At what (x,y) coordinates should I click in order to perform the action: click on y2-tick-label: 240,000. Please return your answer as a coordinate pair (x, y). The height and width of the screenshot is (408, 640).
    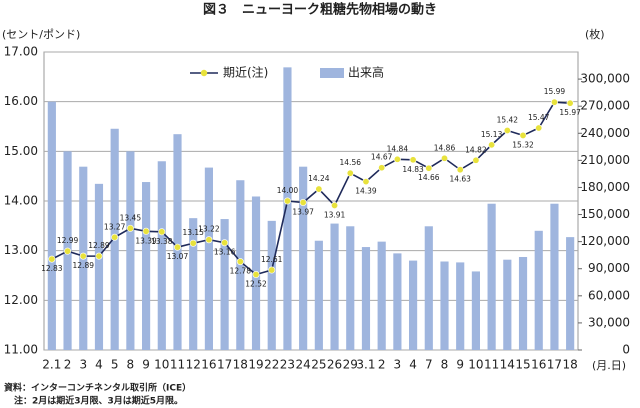
    Looking at the image, I should click on (605, 133).